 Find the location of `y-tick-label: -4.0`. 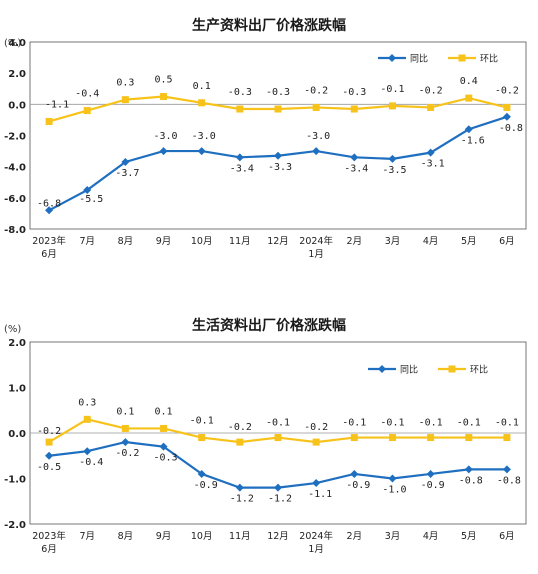

y-tick-label: -4.0 is located at coordinates (15, 168).